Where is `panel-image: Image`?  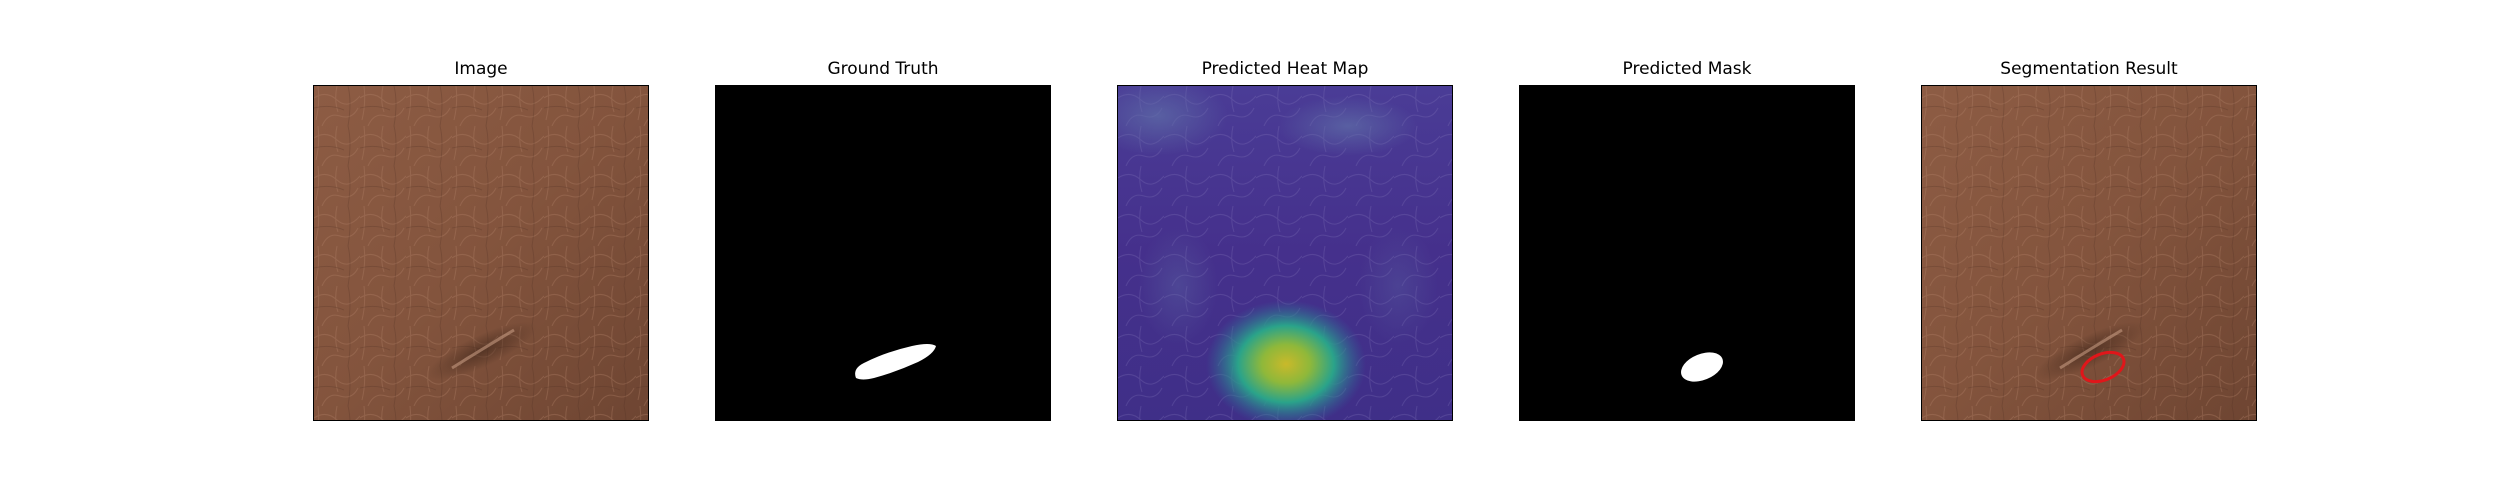 panel-image: Image is located at coordinates (481, 250).